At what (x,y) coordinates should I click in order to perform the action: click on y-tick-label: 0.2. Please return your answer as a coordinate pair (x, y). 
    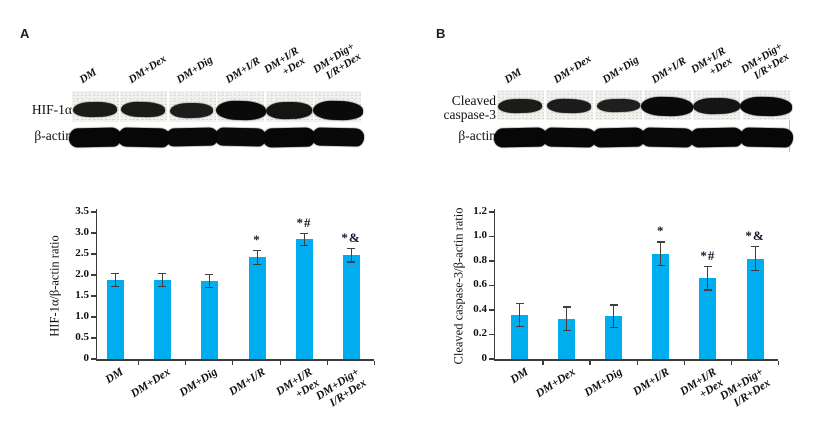
    Looking at the image, I should click on (480, 333).